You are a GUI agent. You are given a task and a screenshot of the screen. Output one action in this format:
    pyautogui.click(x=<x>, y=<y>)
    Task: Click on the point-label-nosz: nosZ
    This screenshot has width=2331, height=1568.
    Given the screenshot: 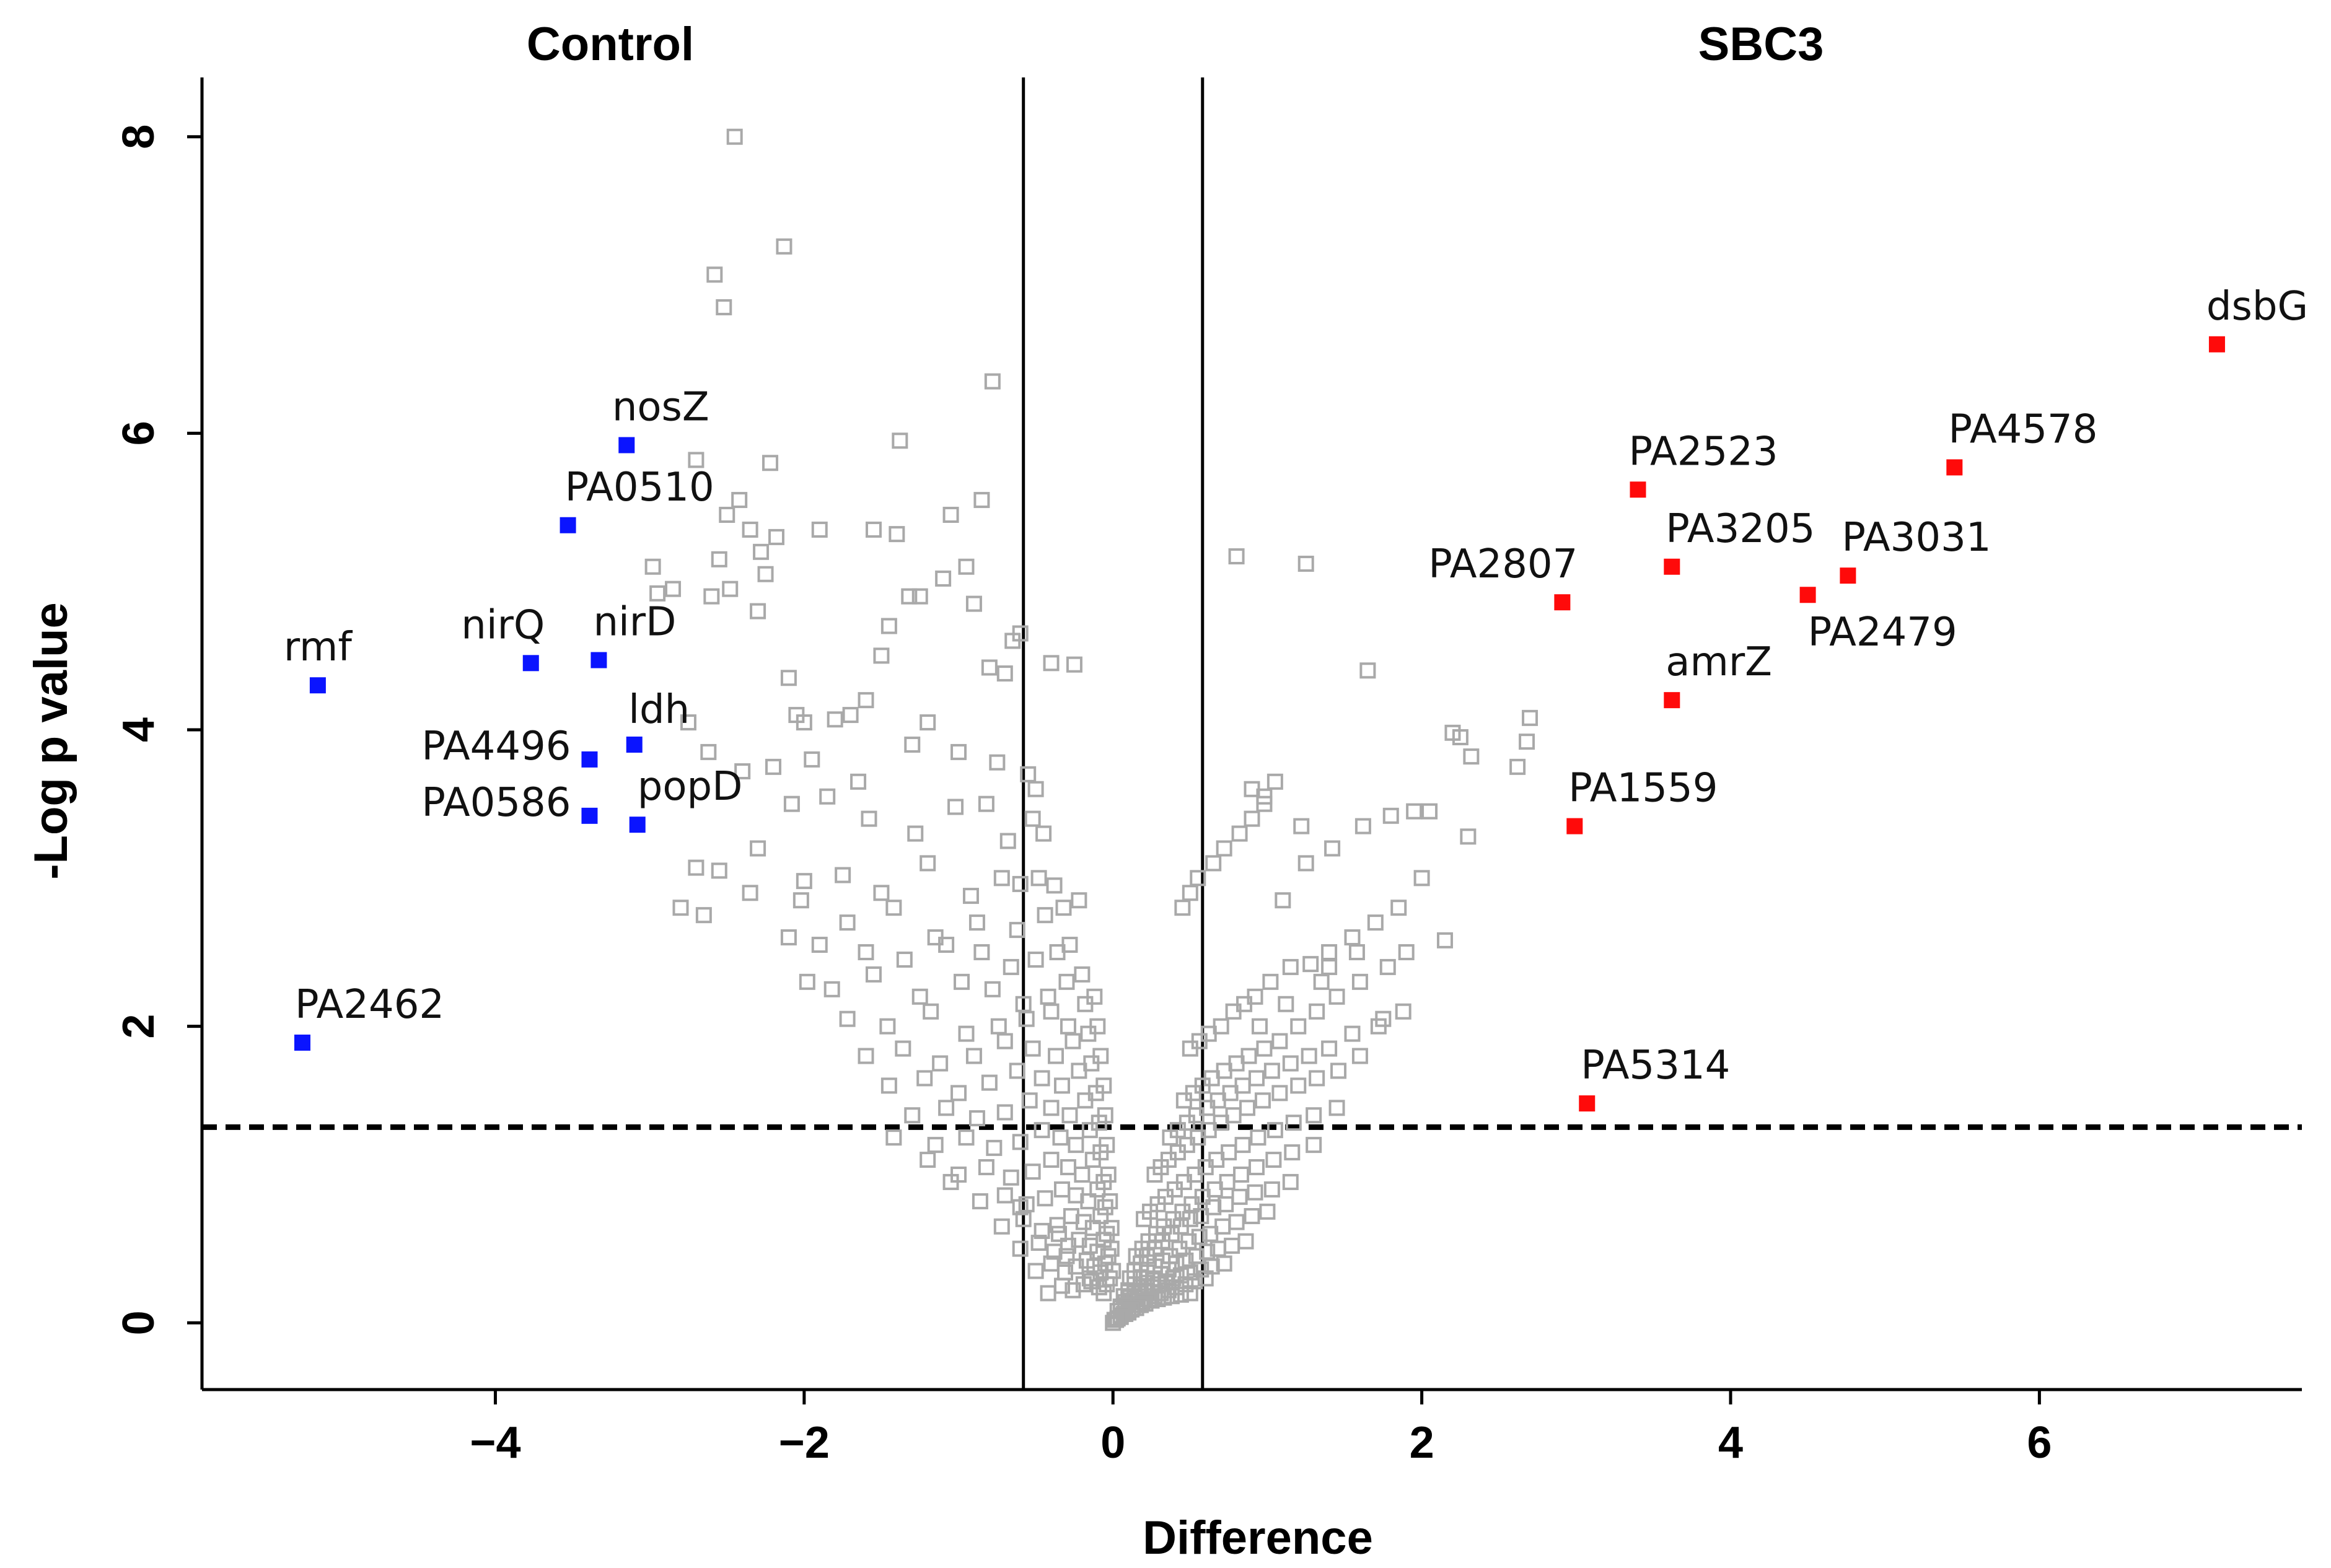 What is the action you would take?
    pyautogui.click(x=660, y=408)
    